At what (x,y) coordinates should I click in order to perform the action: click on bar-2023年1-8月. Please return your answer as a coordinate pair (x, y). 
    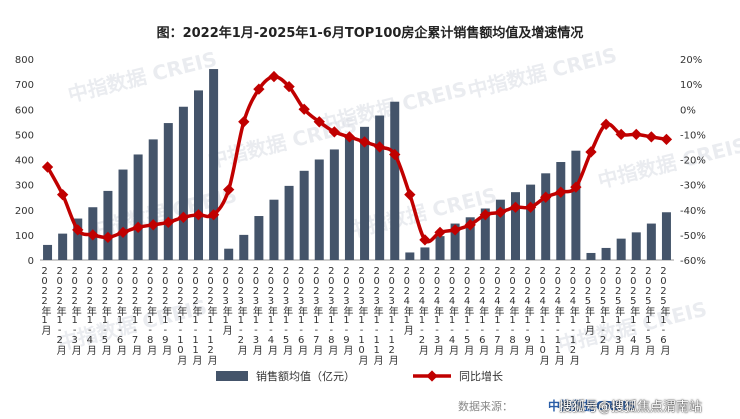
    Looking at the image, I should click on (334, 204).